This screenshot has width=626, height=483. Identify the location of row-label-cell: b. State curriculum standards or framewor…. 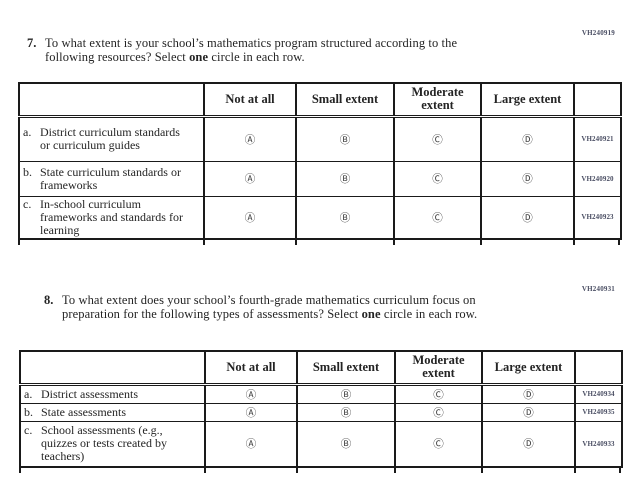
(111, 178).